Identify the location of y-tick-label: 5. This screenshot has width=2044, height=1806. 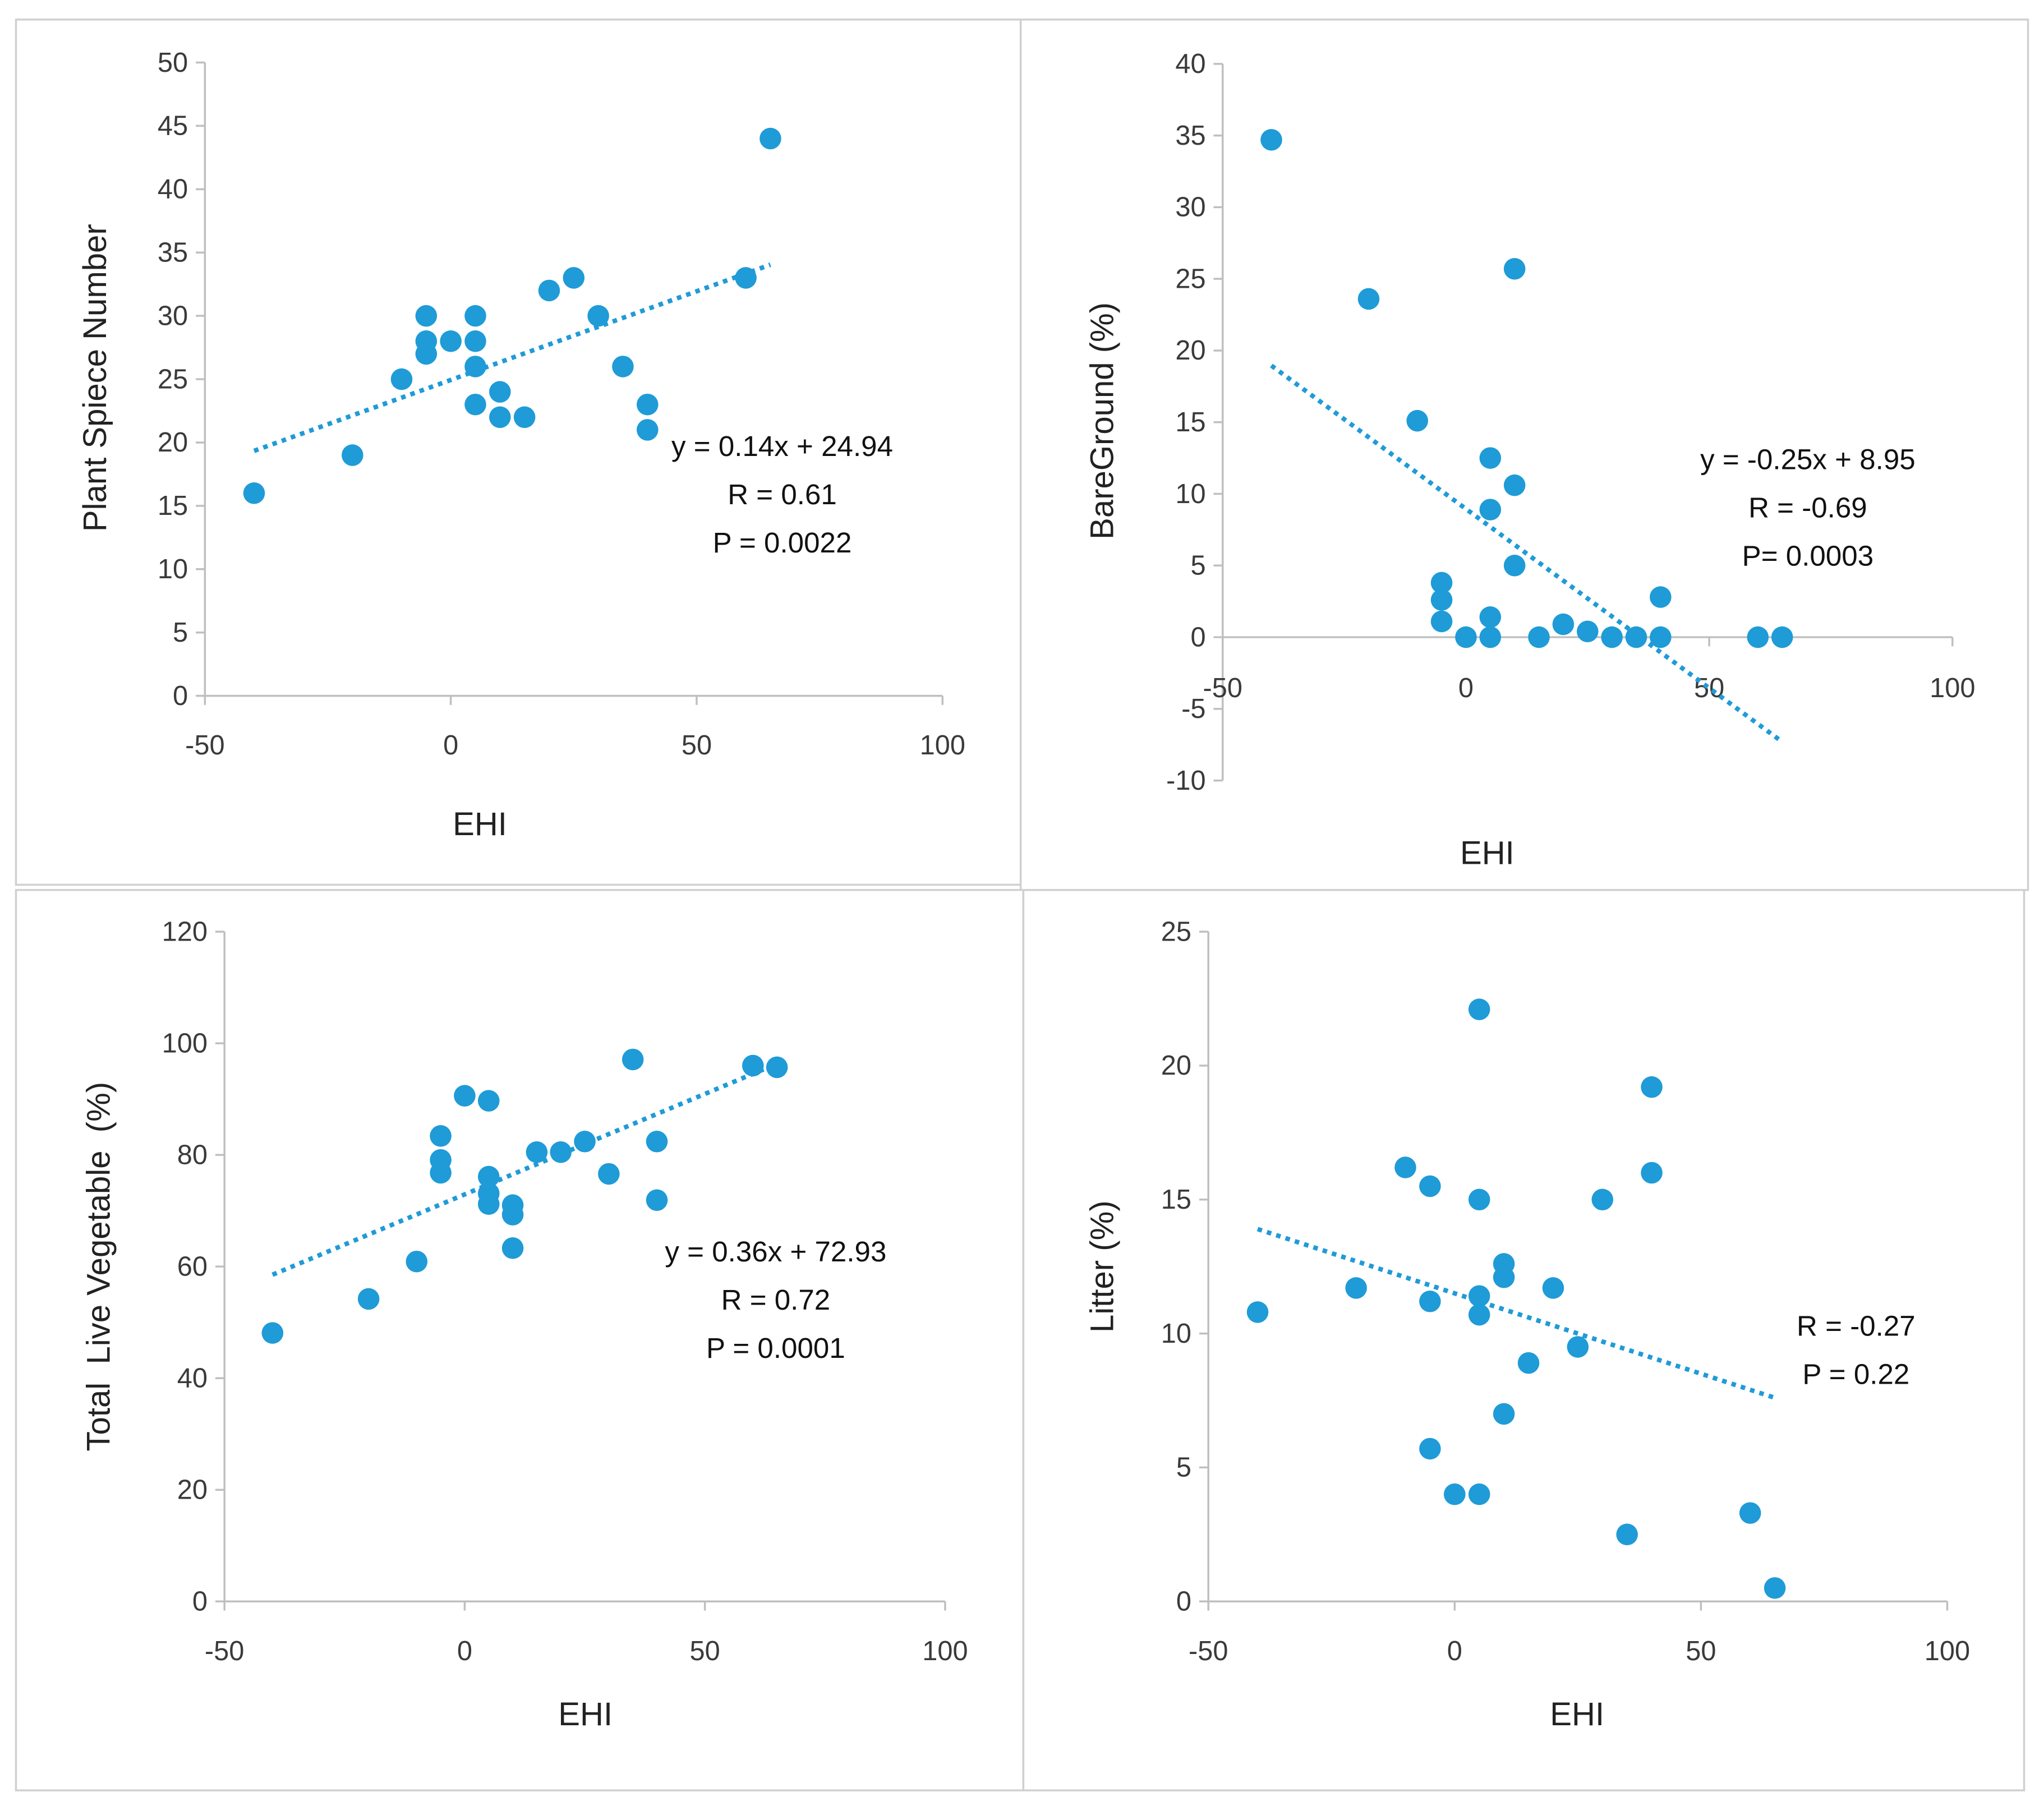
(1197, 566).